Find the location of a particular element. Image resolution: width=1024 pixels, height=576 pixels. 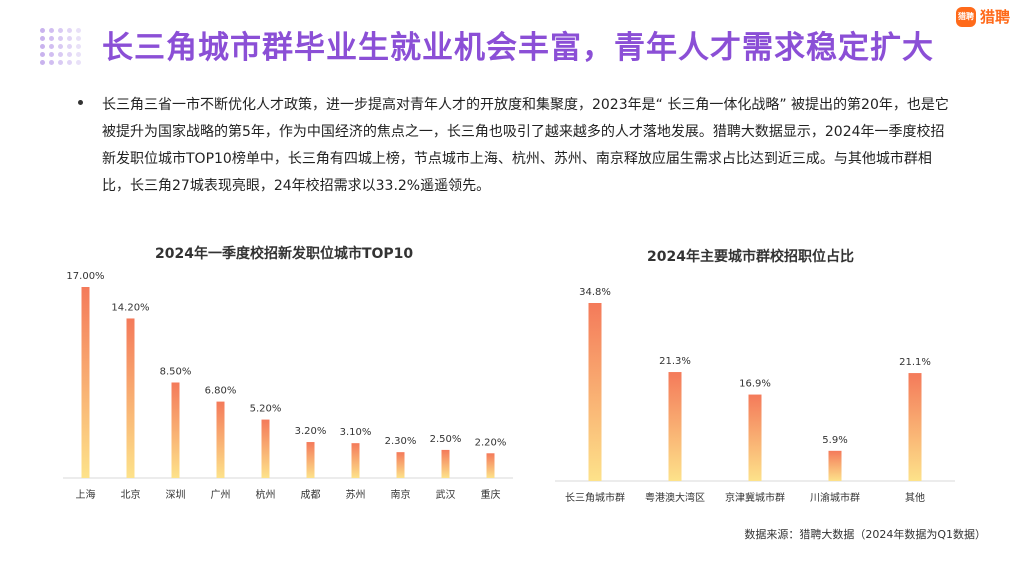

category-label: 深圳 is located at coordinates (176, 495).